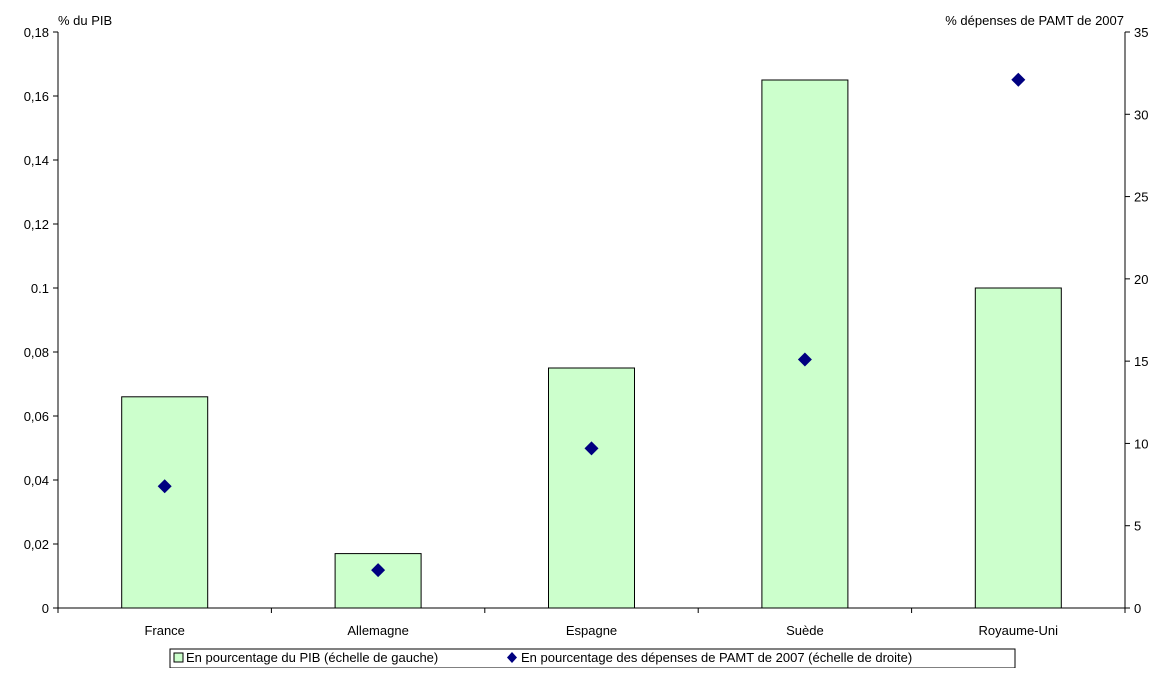 Image resolution: width=1155 pixels, height=673 pixels. What do you see at coordinates (36, 352) in the screenshot?
I see `y-left-tick-label: 0,08` at bounding box center [36, 352].